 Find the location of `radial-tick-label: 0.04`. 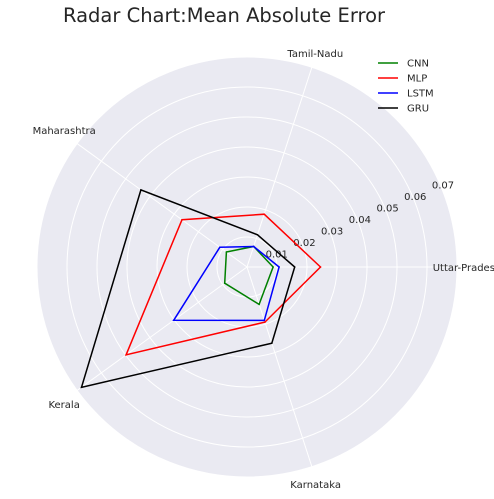

radial-tick-label: 0.04 is located at coordinates (360, 220).